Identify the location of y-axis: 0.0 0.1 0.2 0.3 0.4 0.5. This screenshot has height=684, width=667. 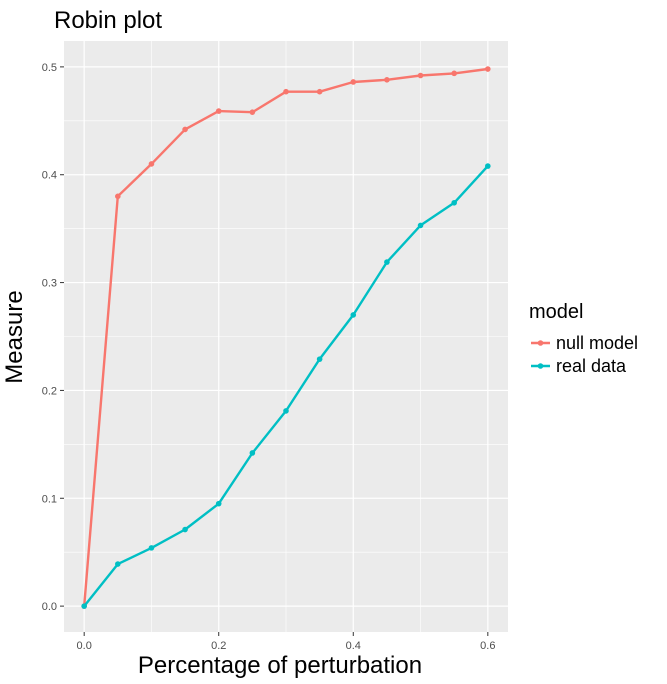
(53, 337).